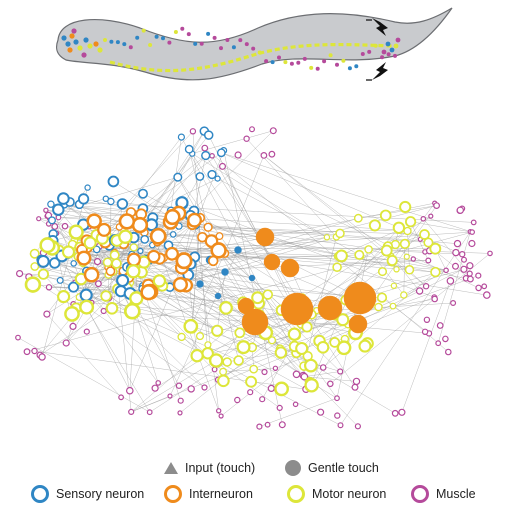 The width and height of the screenshot is (512, 512). I want to click on legend-label-sensory-neuron: Sensory neuron, so click(100, 494).